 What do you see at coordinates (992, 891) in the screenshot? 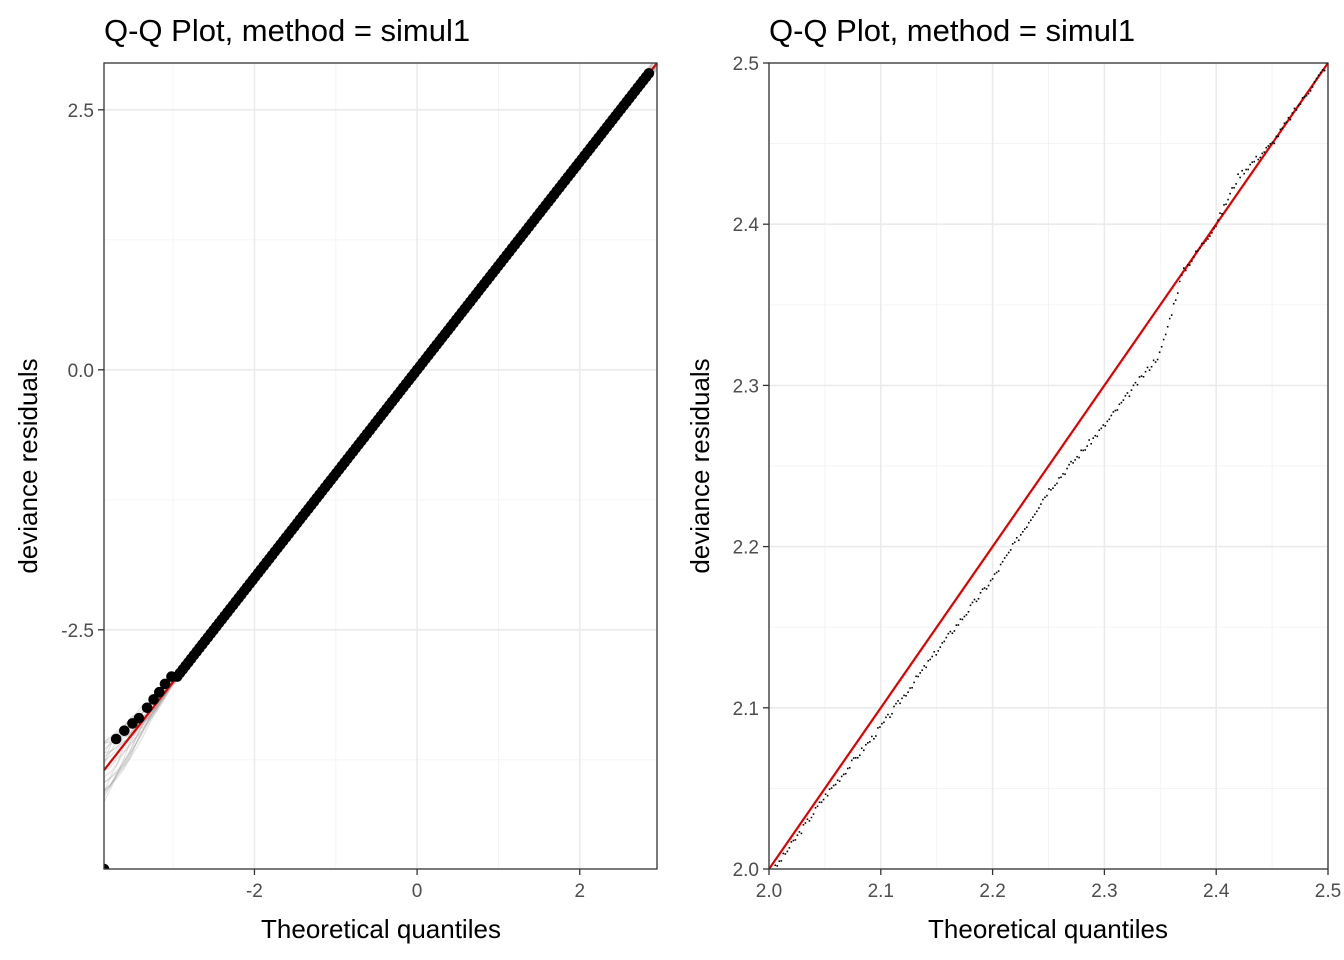
I see `right-x-tick-label: 2.2` at bounding box center [992, 891].